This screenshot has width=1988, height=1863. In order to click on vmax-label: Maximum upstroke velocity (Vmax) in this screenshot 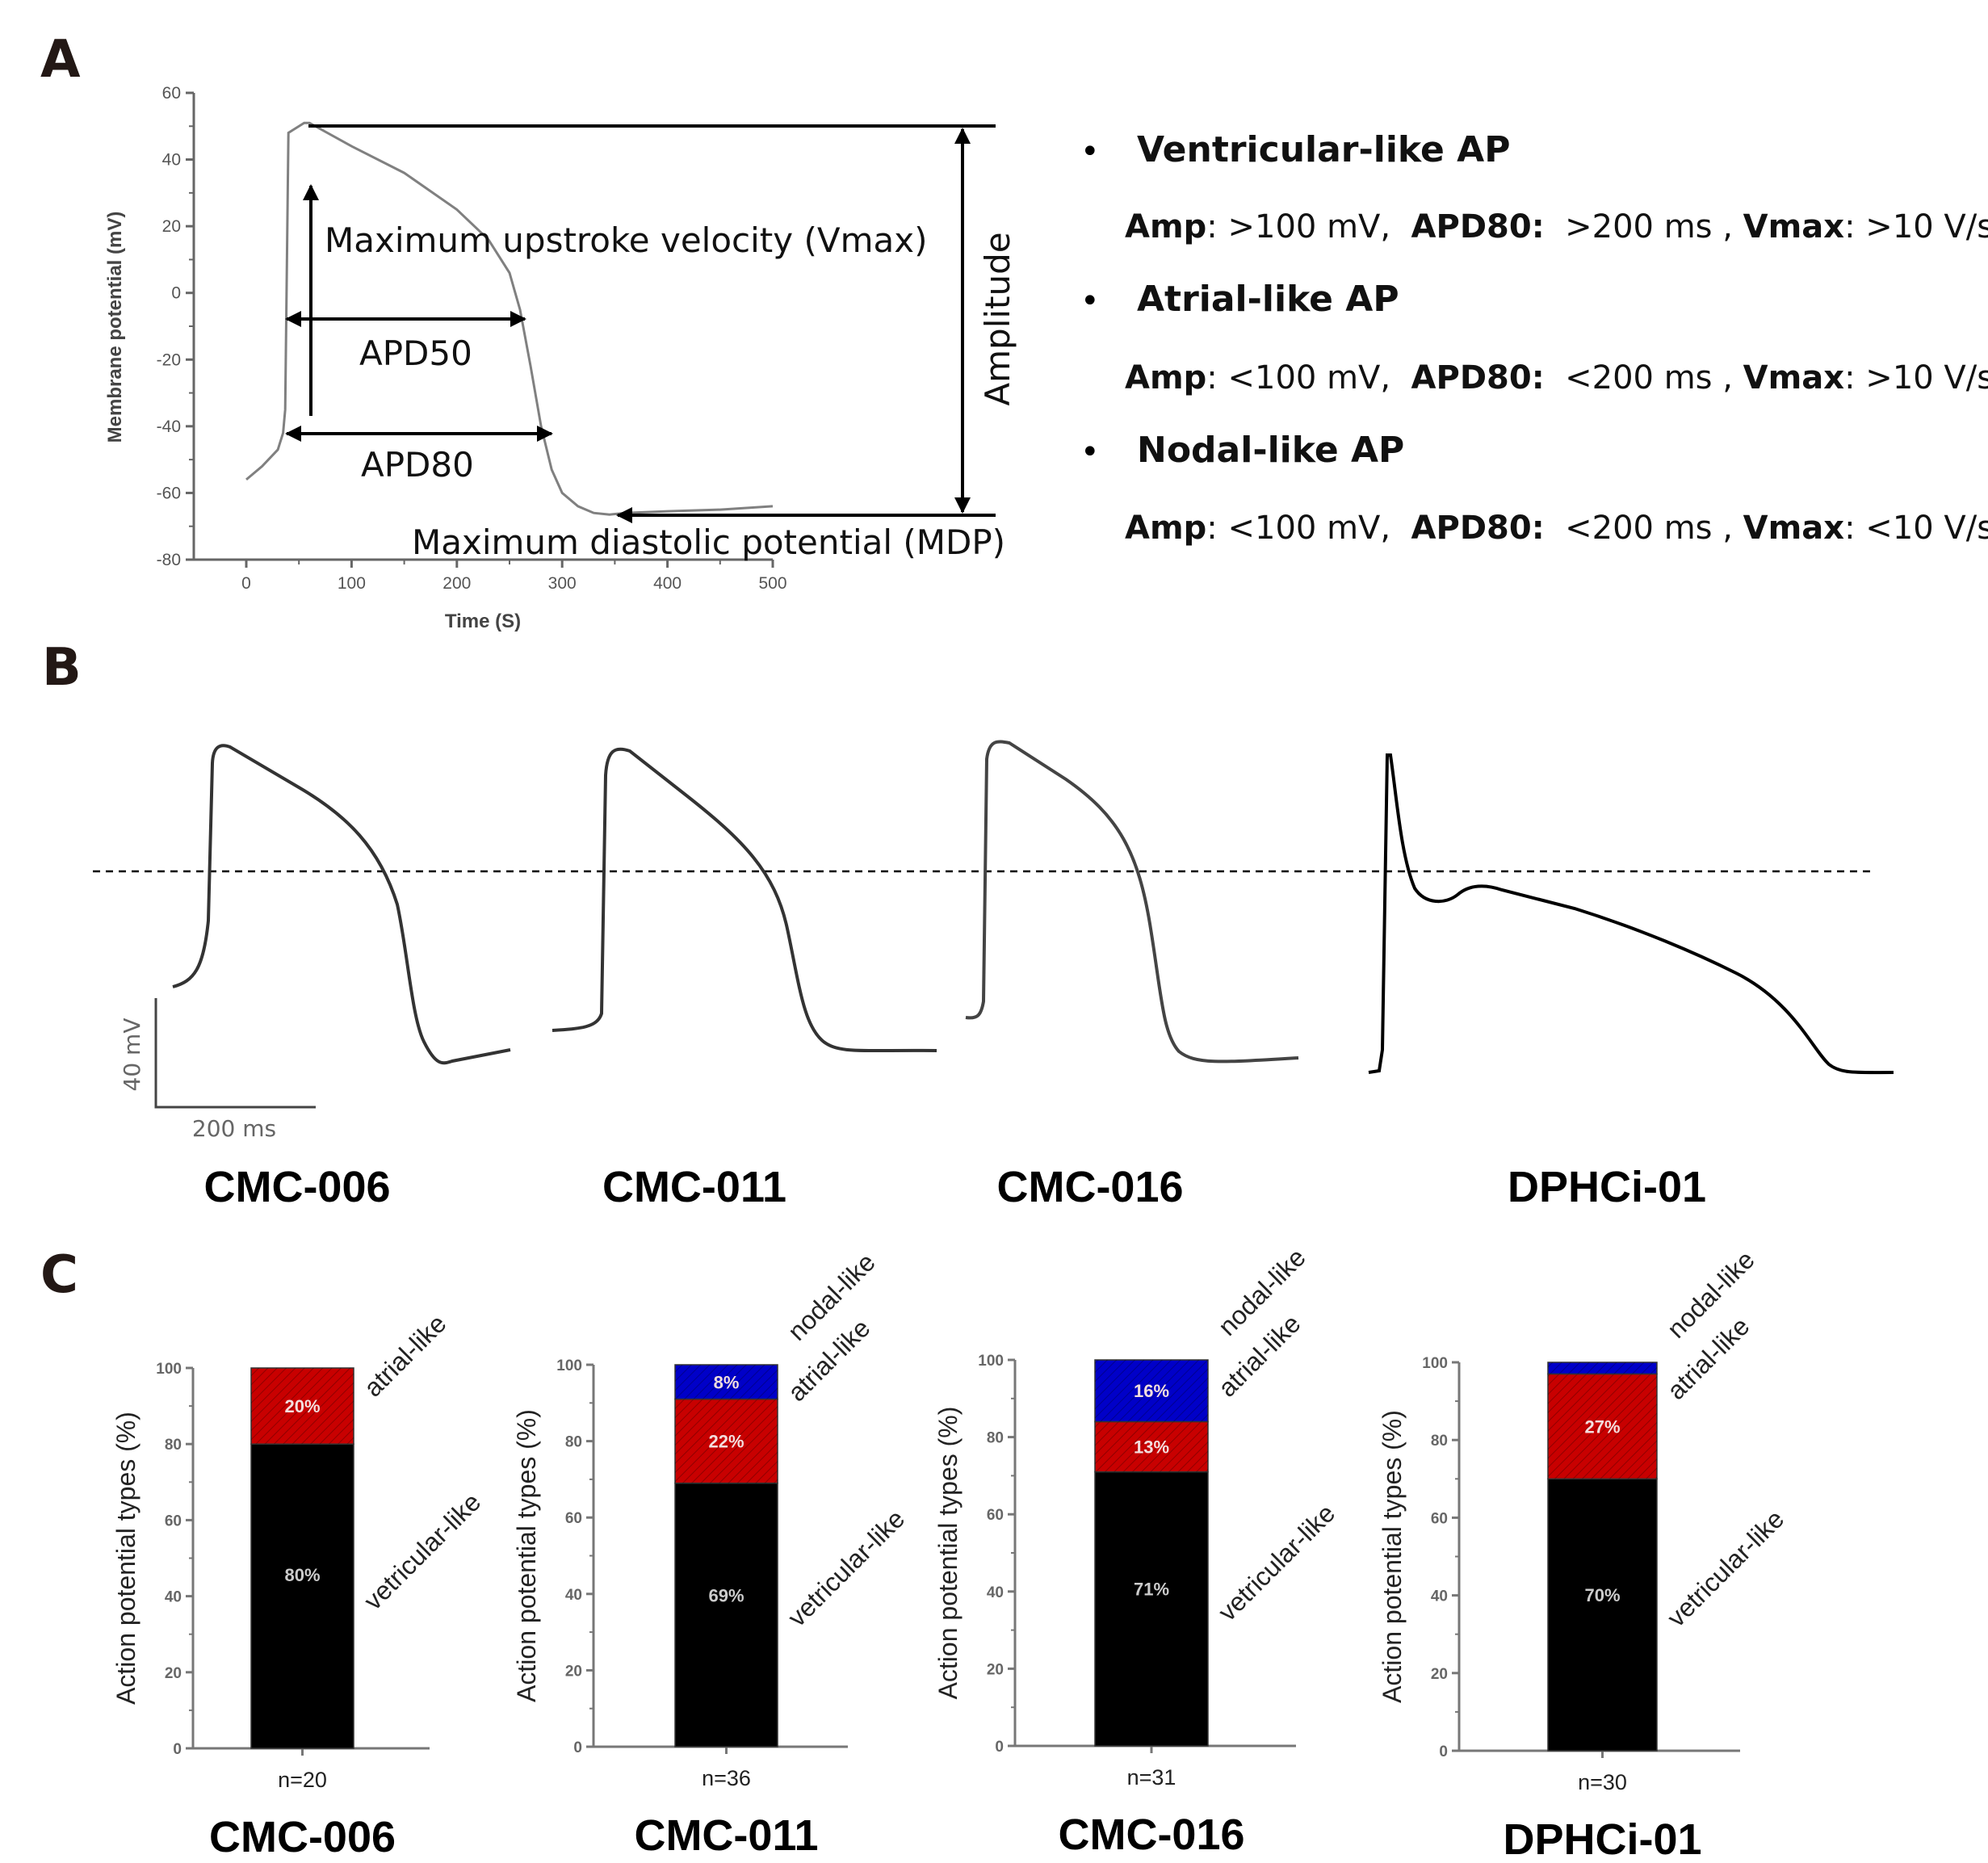, I will do `click(626, 240)`.